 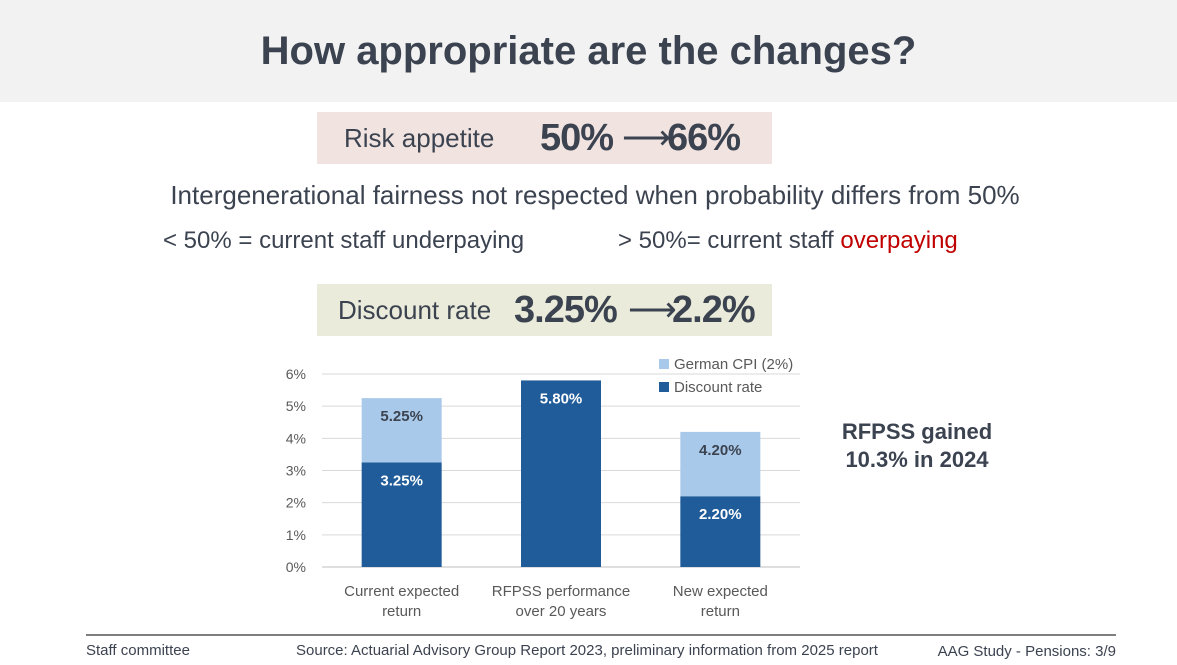 What do you see at coordinates (704, 137) in the screenshot?
I see `risk-appetite-to: 66%` at bounding box center [704, 137].